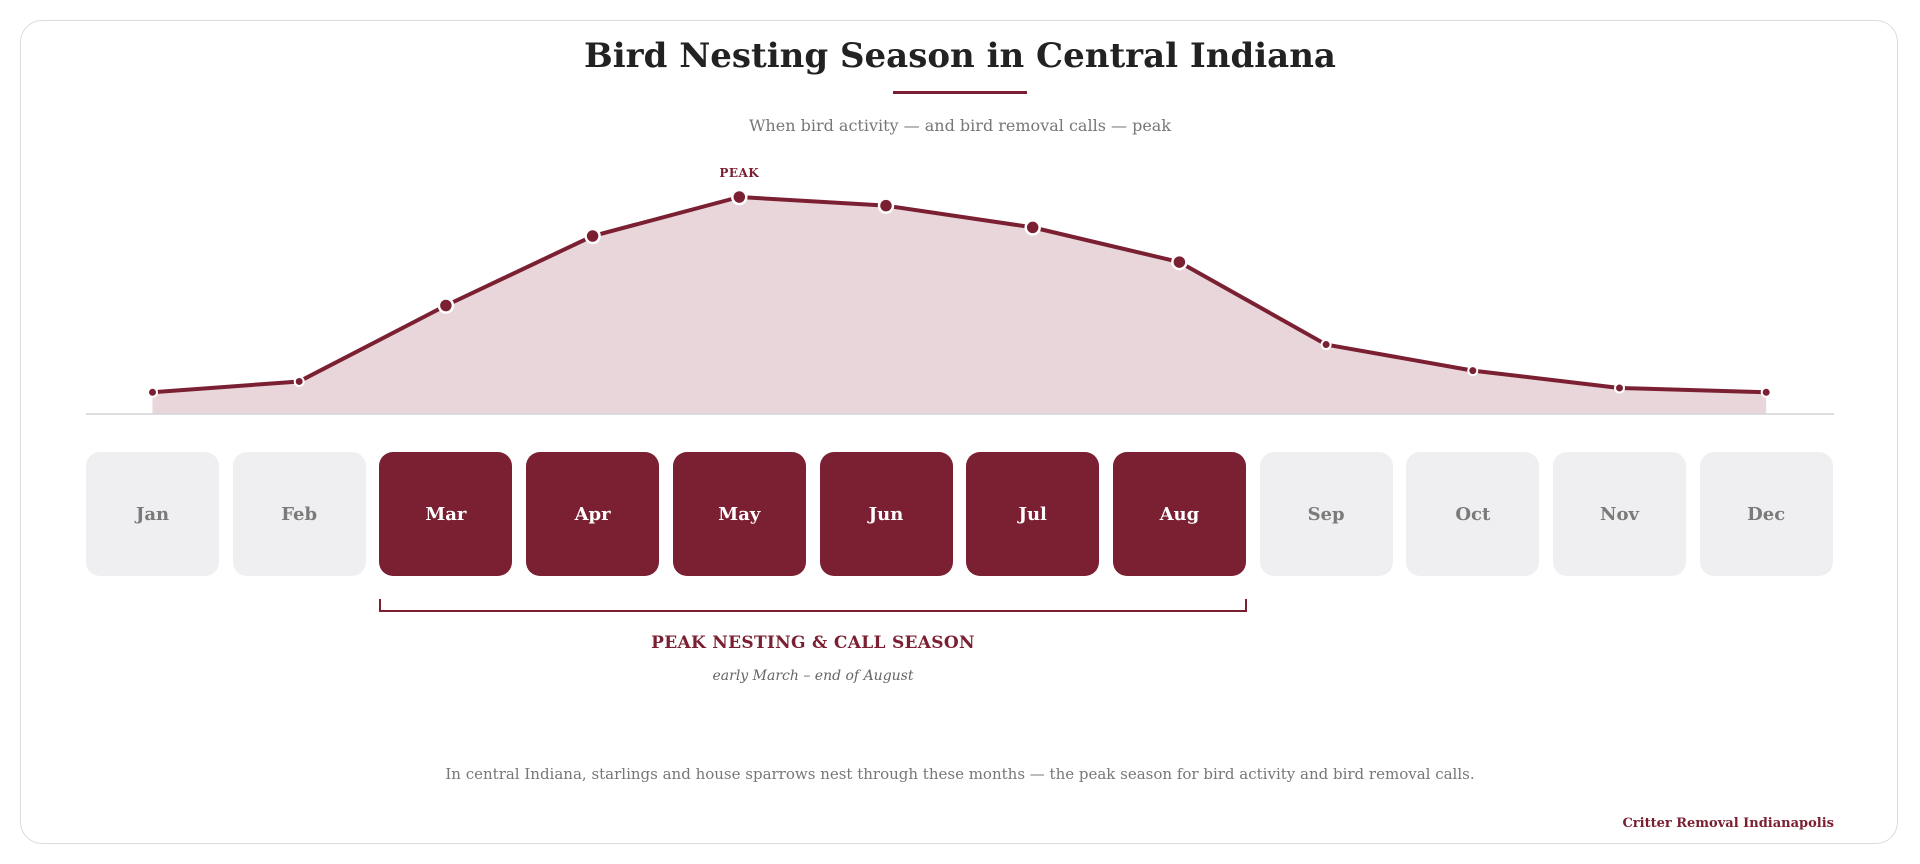 Image resolution: width=1920 pixels, height=864 pixels. What do you see at coordinates (1473, 371) in the screenshot?
I see `data-point-oct` at bounding box center [1473, 371].